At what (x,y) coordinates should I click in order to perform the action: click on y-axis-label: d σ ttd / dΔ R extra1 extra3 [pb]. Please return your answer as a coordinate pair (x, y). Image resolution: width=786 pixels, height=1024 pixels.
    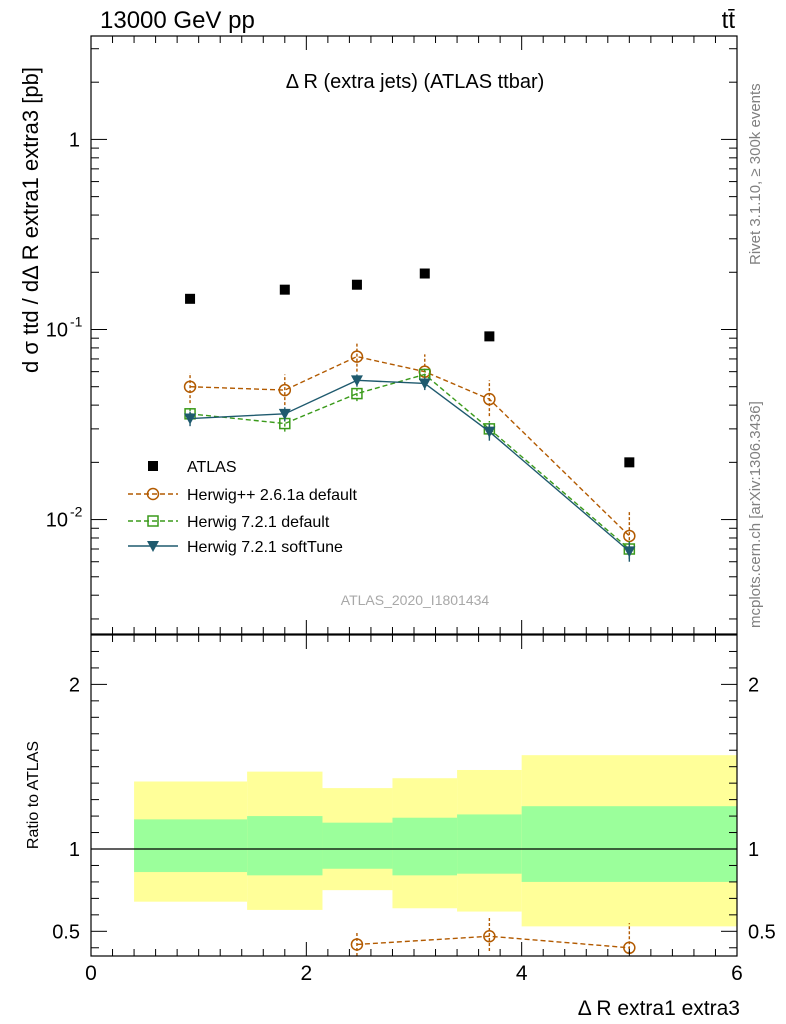
    Looking at the image, I should click on (30, 220).